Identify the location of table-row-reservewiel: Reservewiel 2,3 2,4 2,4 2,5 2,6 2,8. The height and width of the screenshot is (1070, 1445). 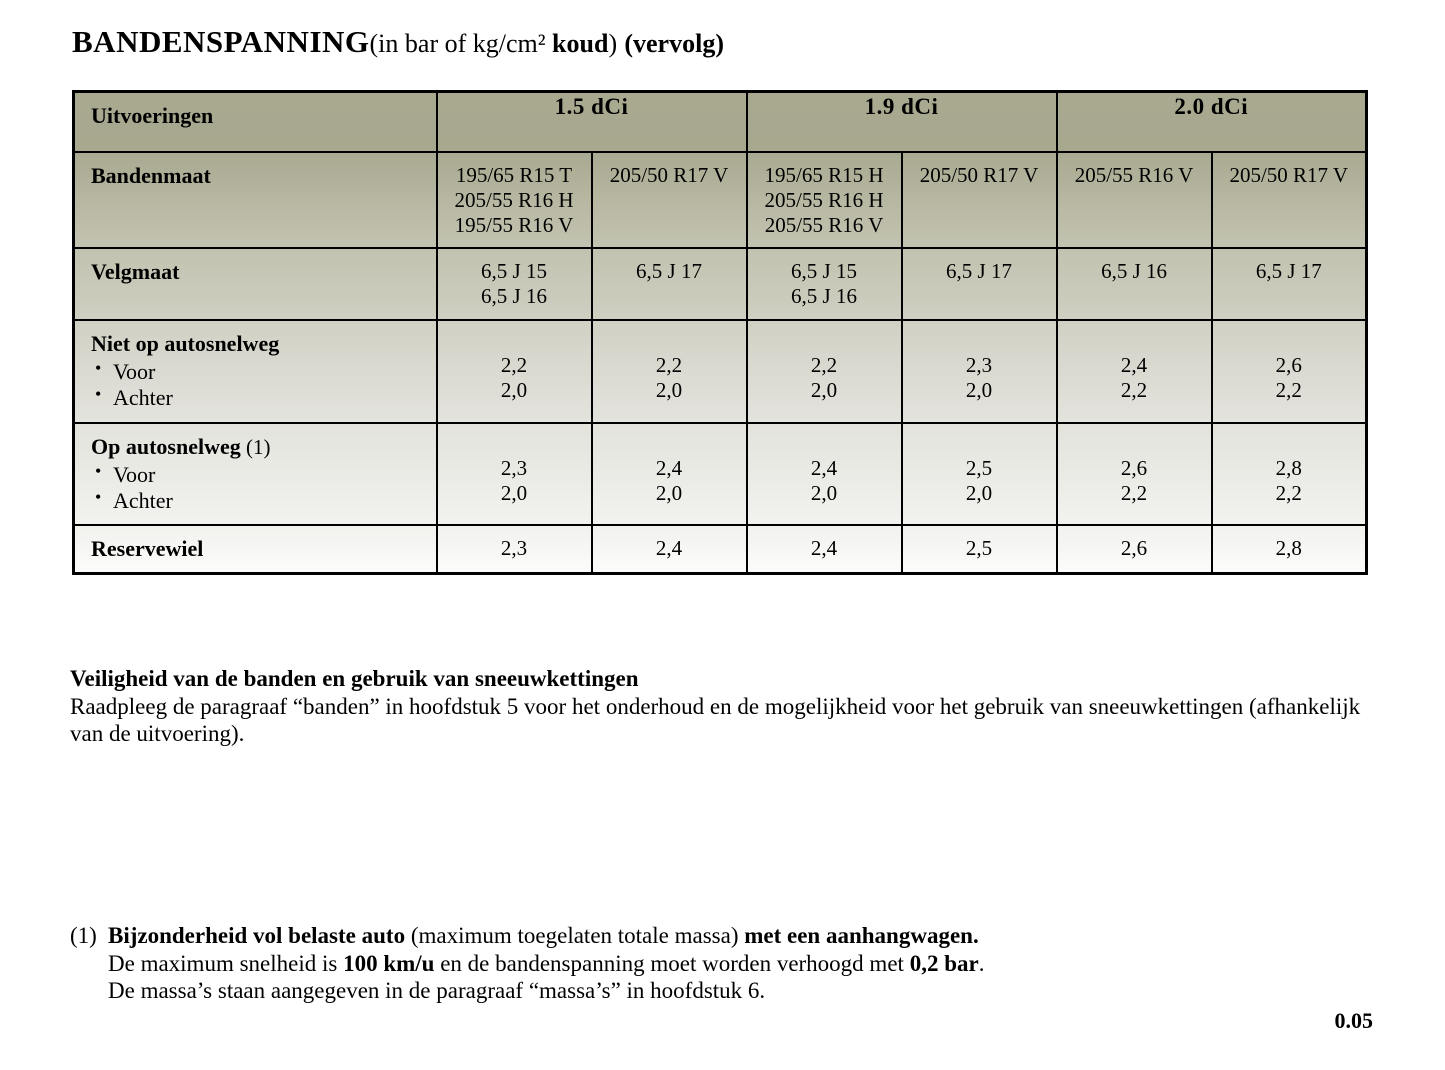
(720, 549).